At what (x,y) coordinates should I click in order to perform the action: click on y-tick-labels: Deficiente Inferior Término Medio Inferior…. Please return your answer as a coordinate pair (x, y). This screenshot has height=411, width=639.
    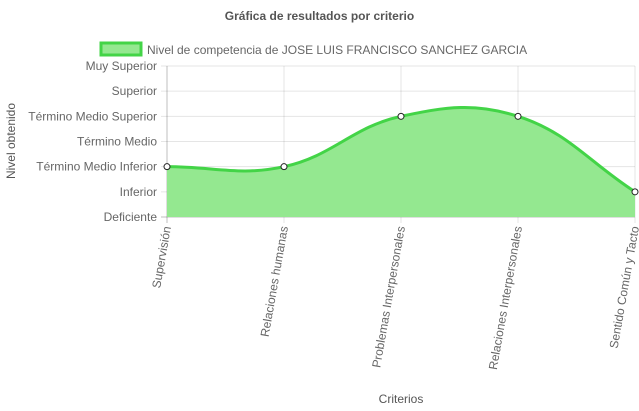
    Looking at the image, I should click on (92, 141).